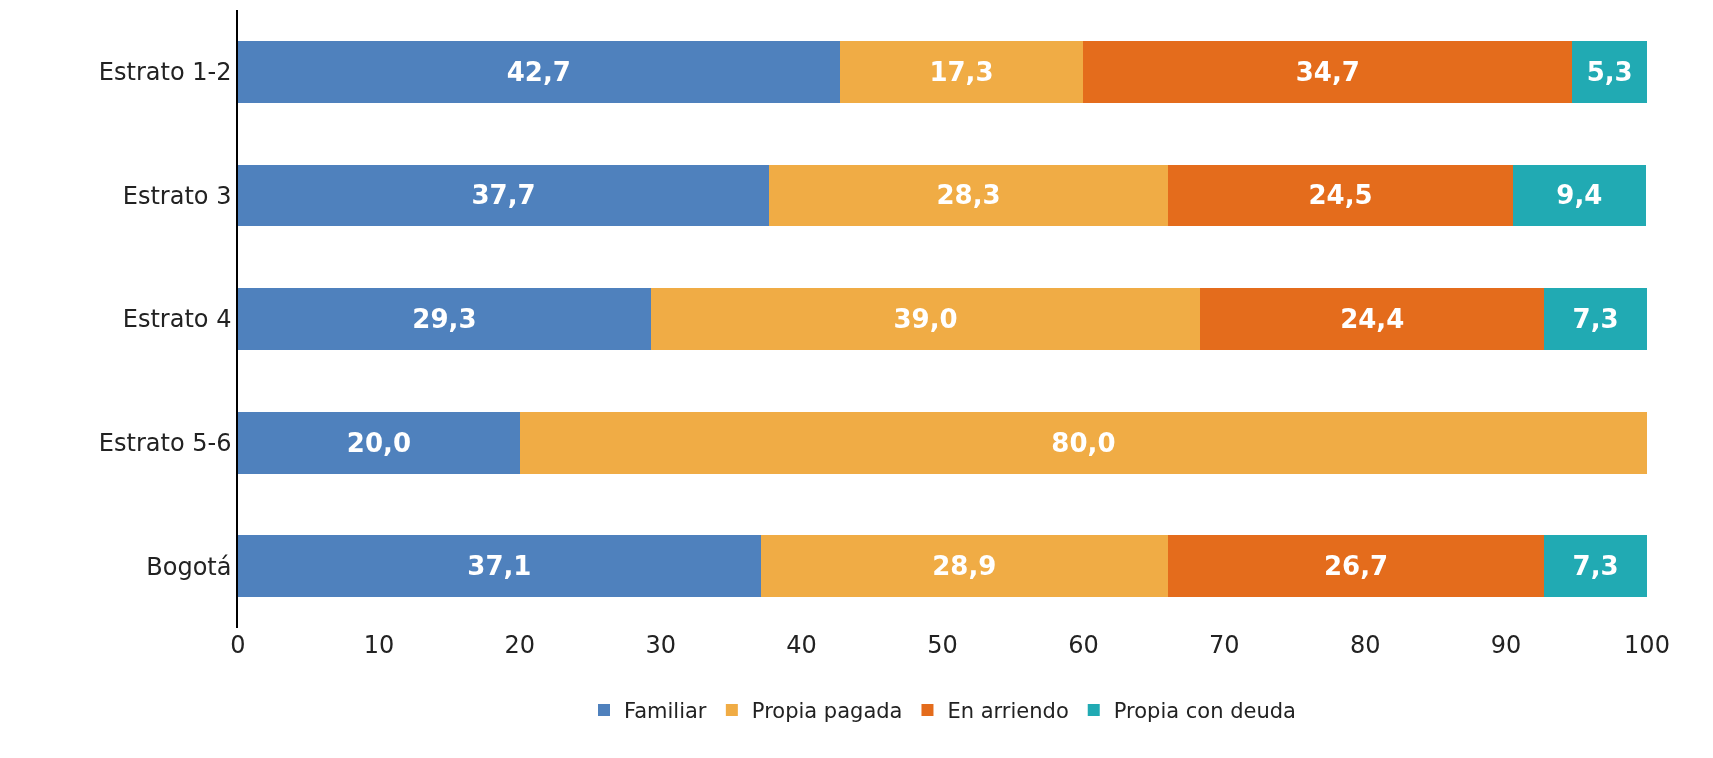 Image resolution: width=1713 pixels, height=758 pixels. I want to click on data-label: 39,0, so click(925, 319).